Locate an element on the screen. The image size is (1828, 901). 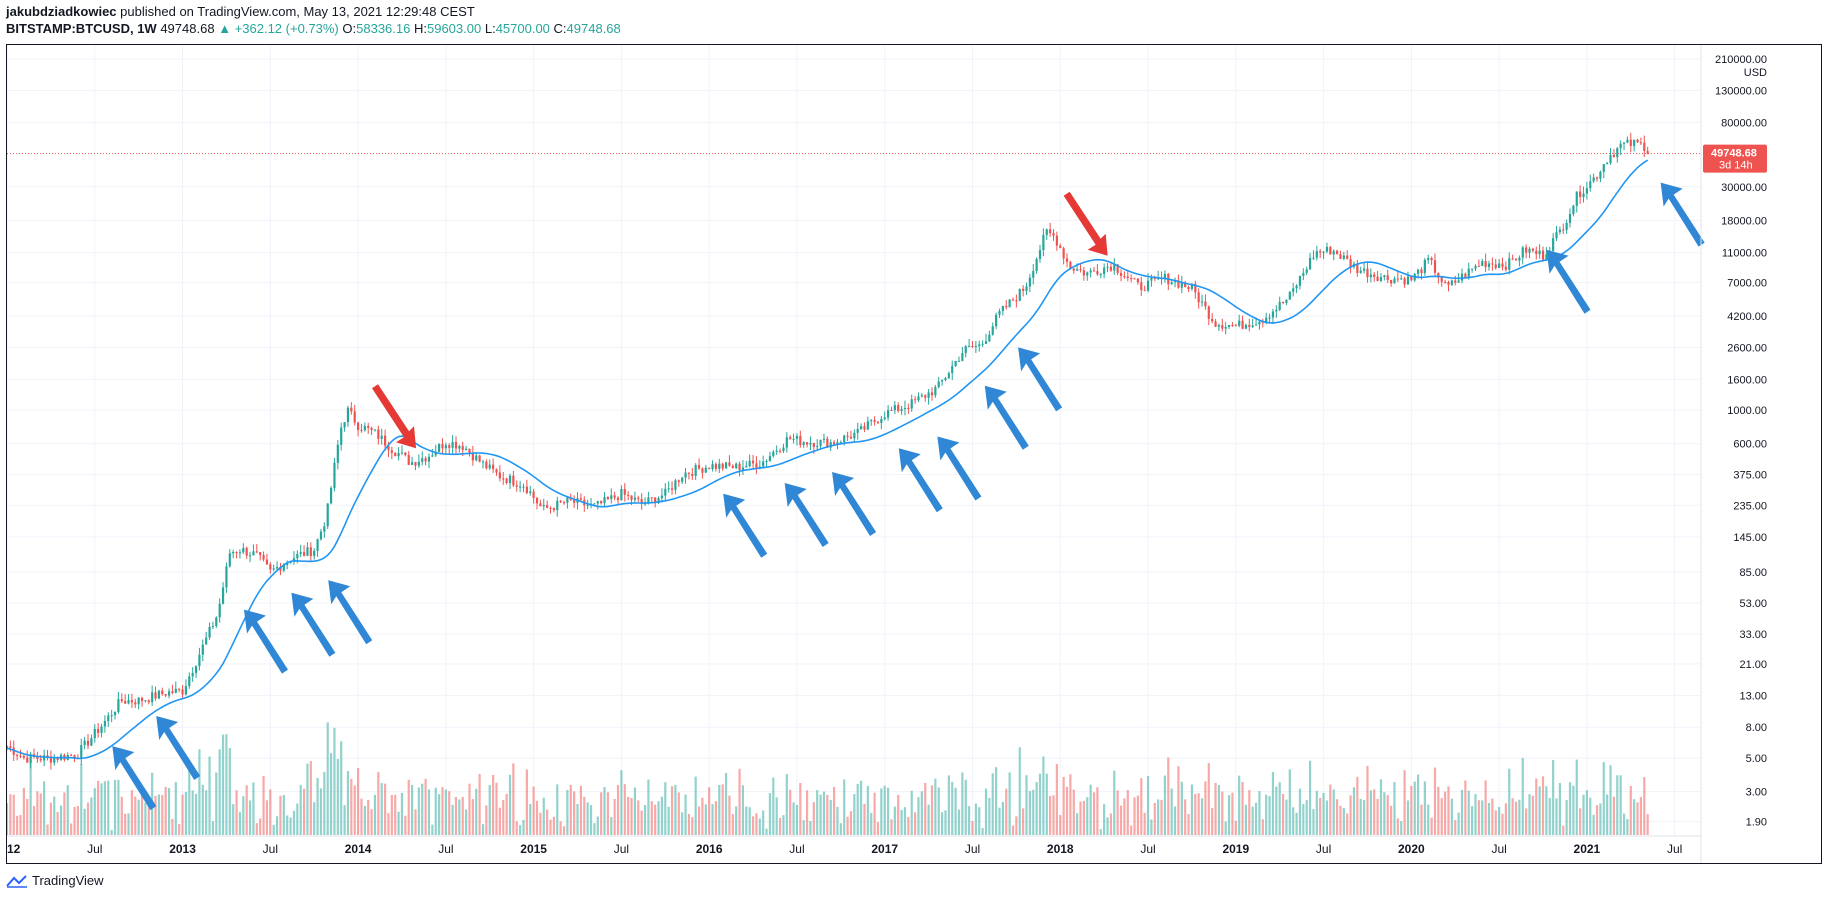
x-tick-label: Jul is located at coordinates (1147, 849).